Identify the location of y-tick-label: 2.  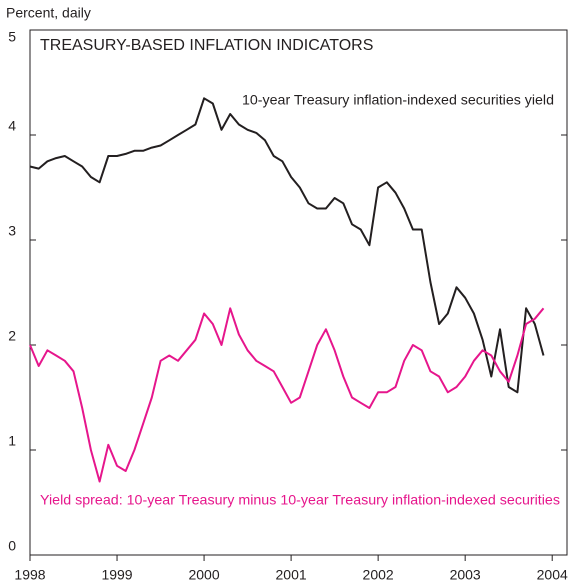
(12, 336).